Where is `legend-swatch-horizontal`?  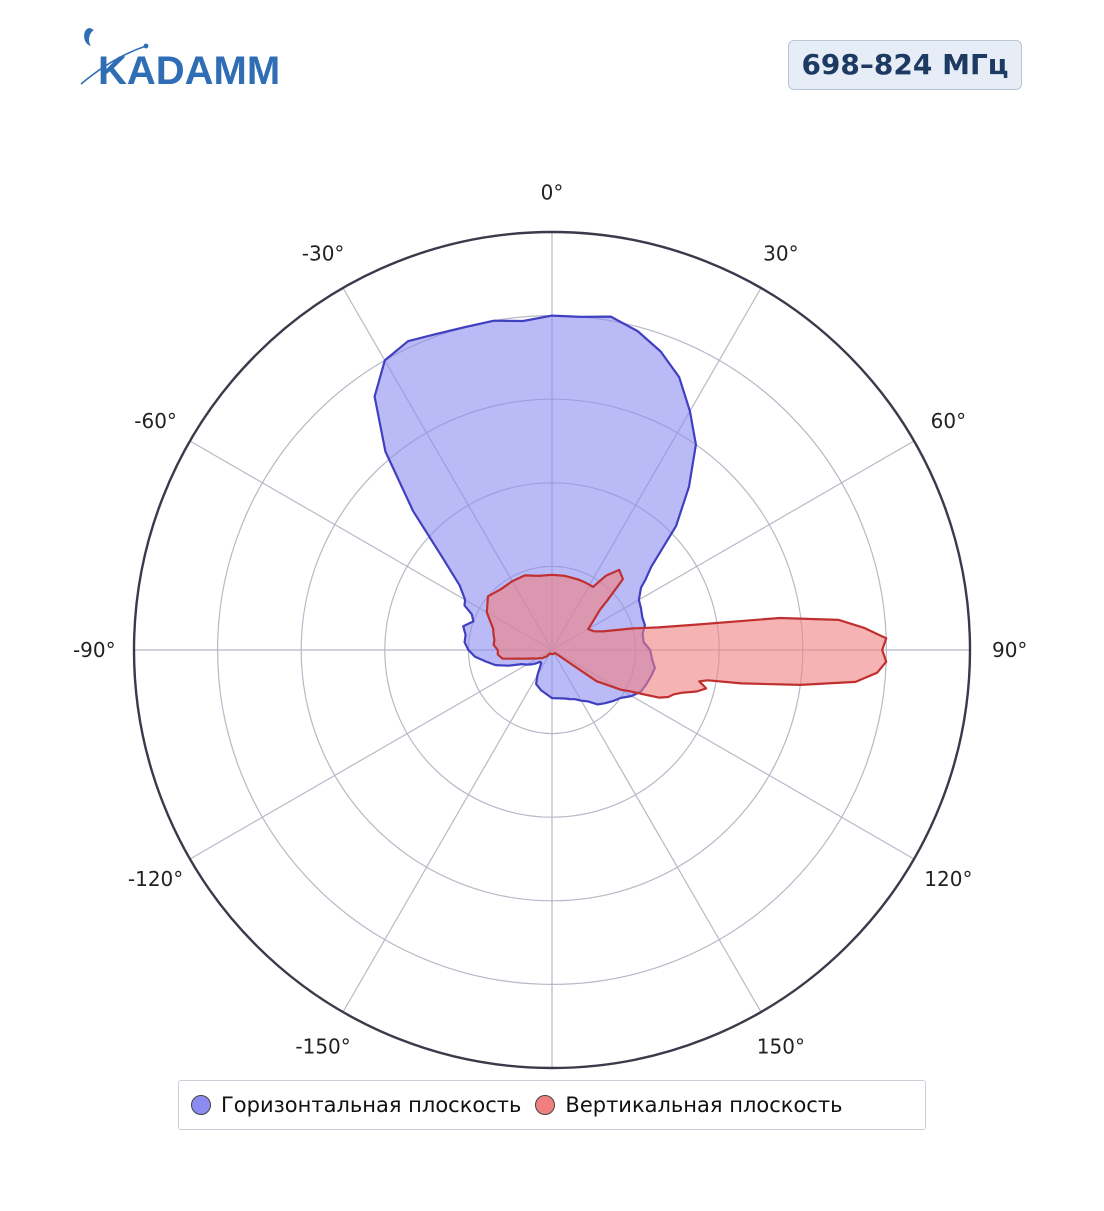 legend-swatch-horizontal is located at coordinates (201, 1105).